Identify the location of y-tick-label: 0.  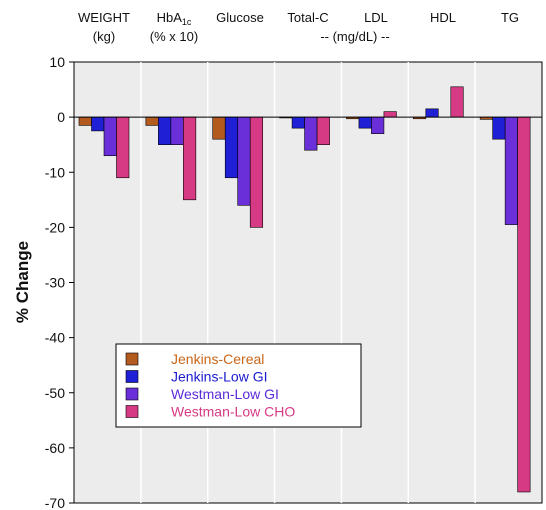
(61, 117).